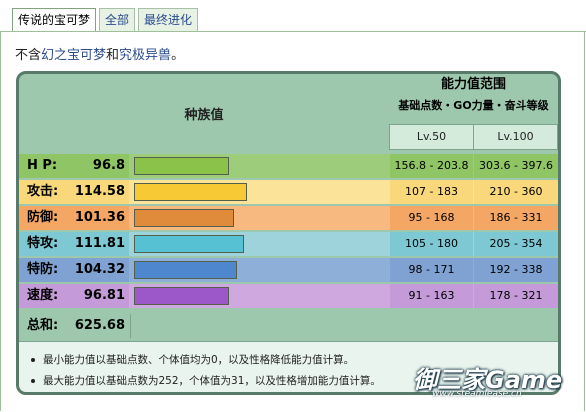  Describe the element at coordinates (431, 296) in the screenshot. I see `stat-range-lv50: 91 - 163` at that location.